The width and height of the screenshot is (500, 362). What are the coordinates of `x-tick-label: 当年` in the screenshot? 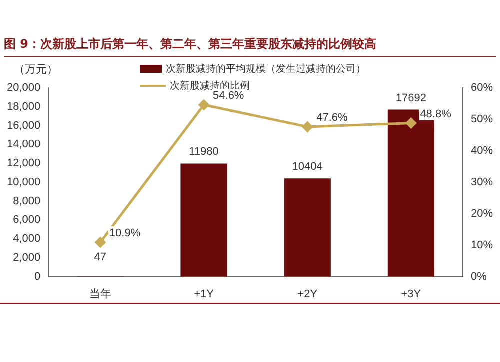 It's located at (100, 294).